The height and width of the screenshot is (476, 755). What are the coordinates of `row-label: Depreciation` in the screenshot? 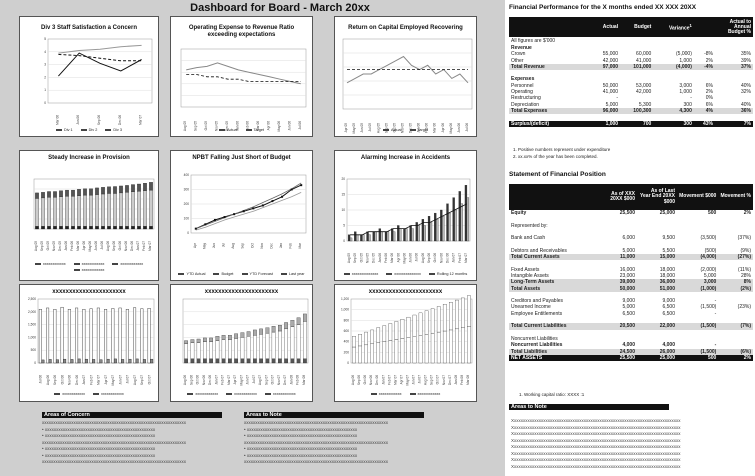 It's located at (525, 104).